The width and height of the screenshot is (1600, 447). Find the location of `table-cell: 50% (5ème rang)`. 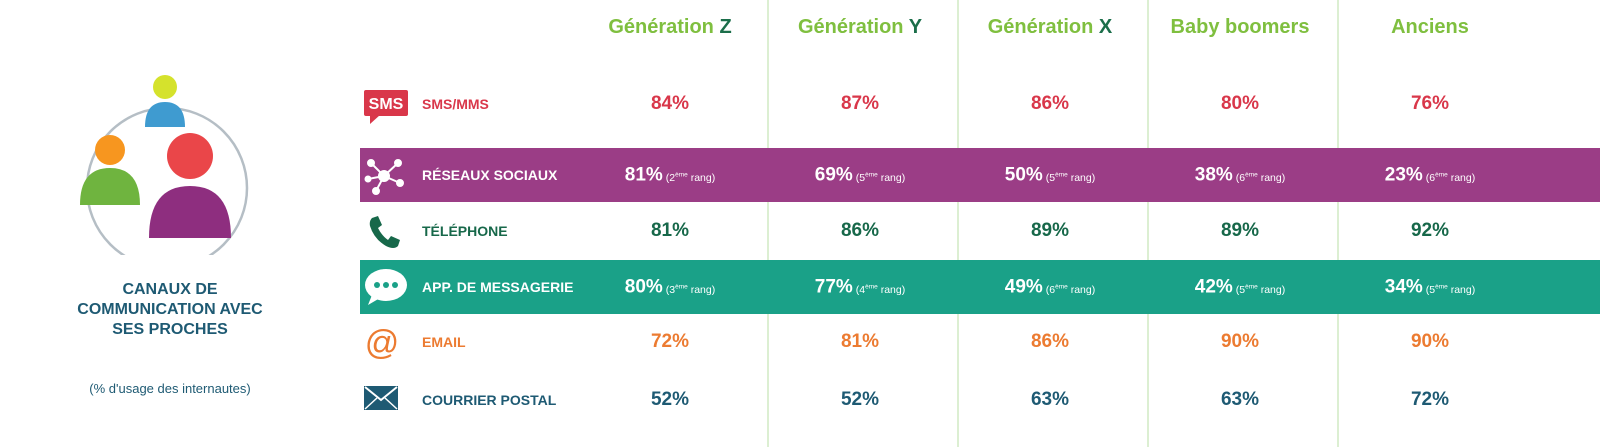

table-cell: 50% (5ème rang) is located at coordinates (1050, 176).